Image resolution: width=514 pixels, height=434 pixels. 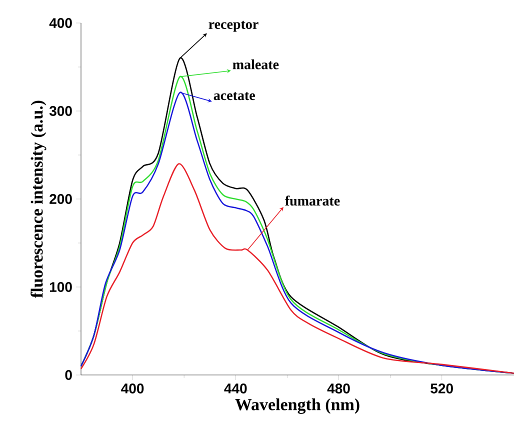 I want to click on legend-label: acetate, so click(x=234, y=96).